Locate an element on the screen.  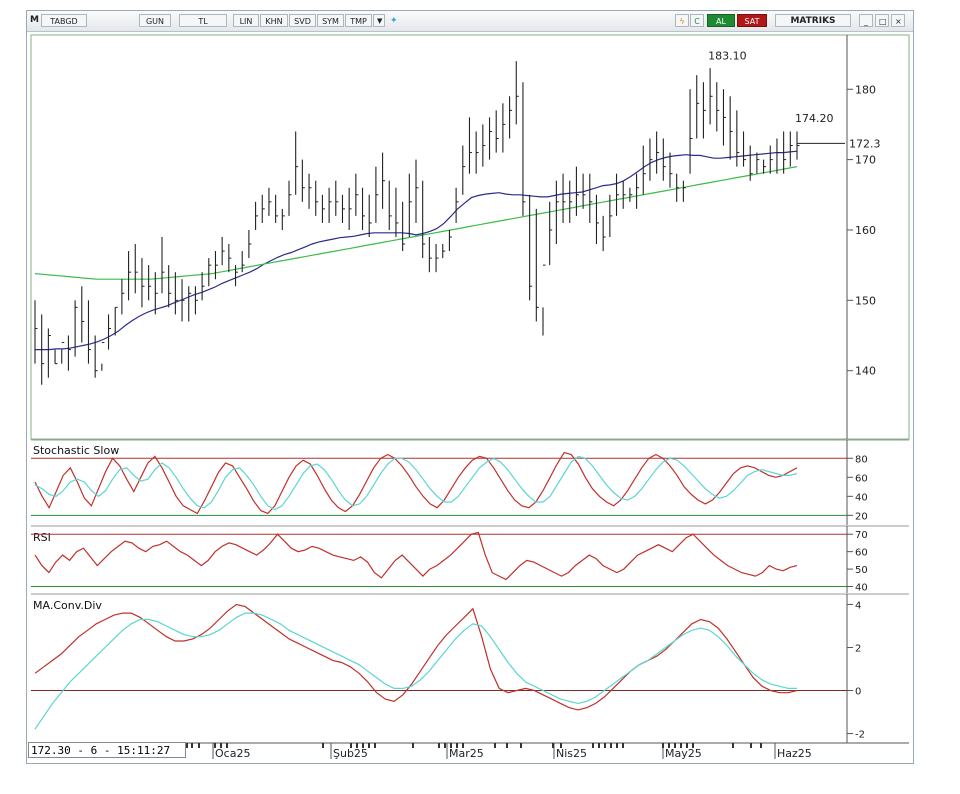
x-tick-label: Şub25 is located at coordinates (350, 753).